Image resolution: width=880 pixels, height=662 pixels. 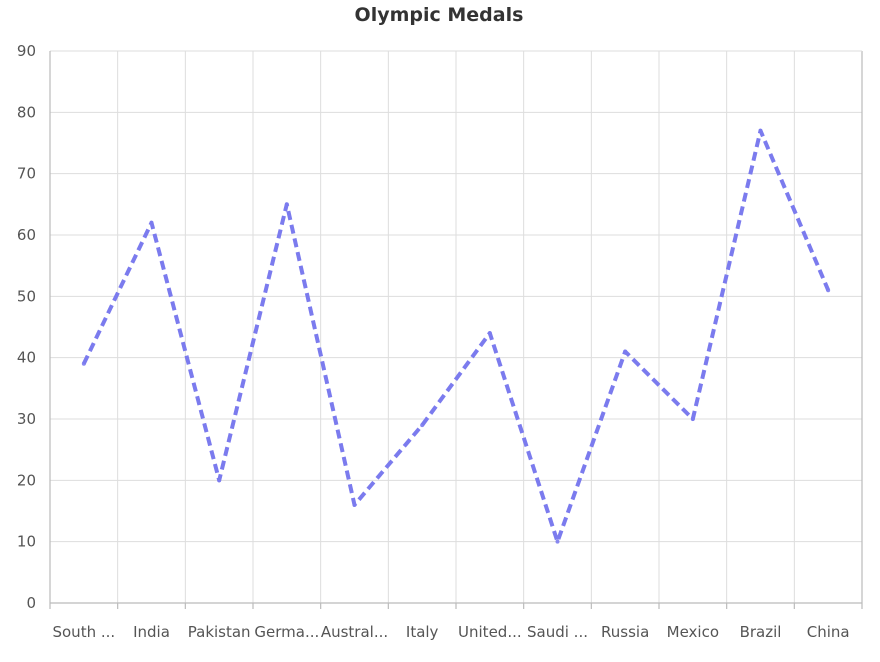 I want to click on x-tick-label: Pakistan, so click(x=219, y=632).